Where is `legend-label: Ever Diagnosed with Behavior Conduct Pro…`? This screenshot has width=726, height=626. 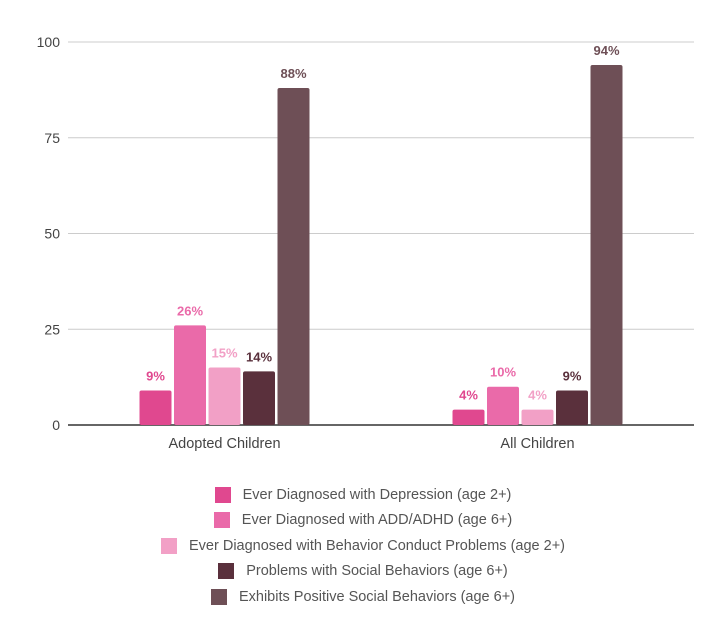 legend-label: Ever Diagnosed with Behavior Conduct Pro… is located at coordinates (377, 545).